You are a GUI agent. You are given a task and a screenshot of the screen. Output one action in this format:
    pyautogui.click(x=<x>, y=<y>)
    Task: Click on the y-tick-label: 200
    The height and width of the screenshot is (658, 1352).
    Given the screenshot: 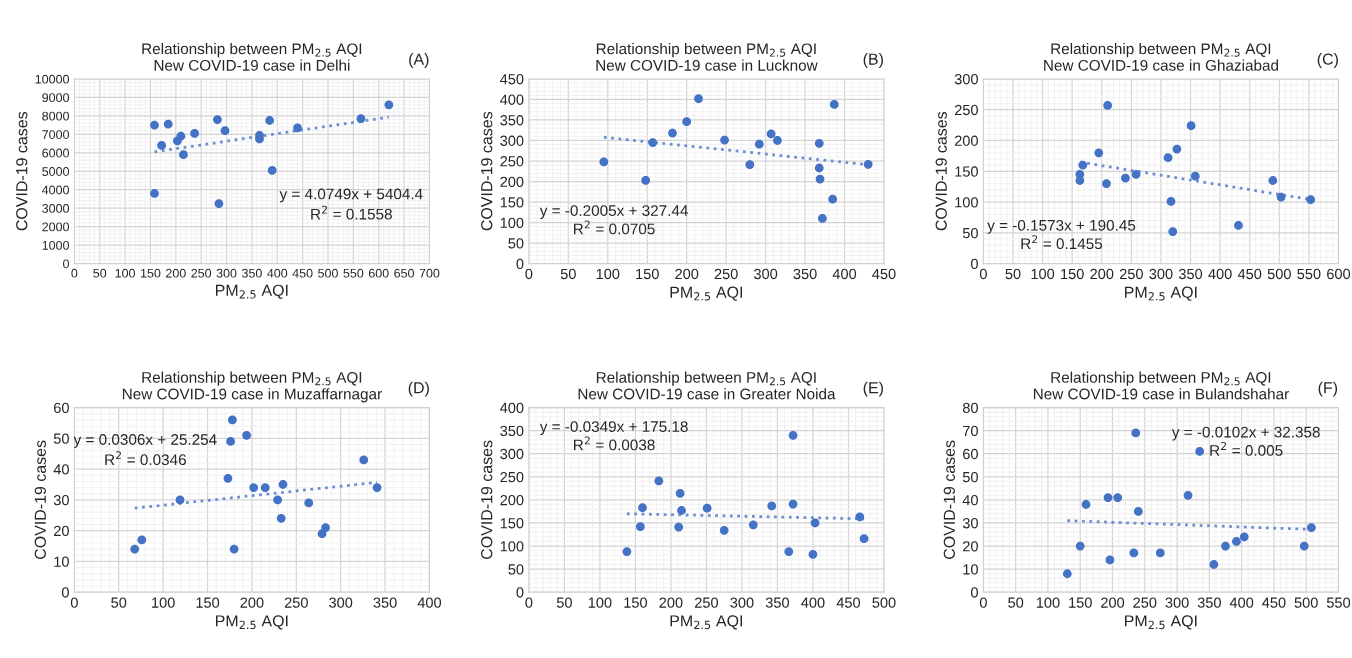 What is the action you would take?
    pyautogui.click(x=966, y=140)
    